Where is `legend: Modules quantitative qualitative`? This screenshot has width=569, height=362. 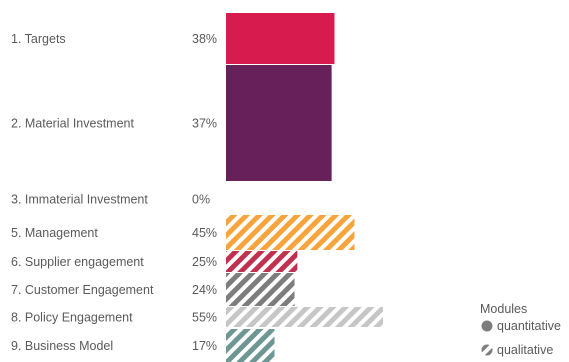 legend: Modules quantitative qualitative is located at coordinates (520, 329).